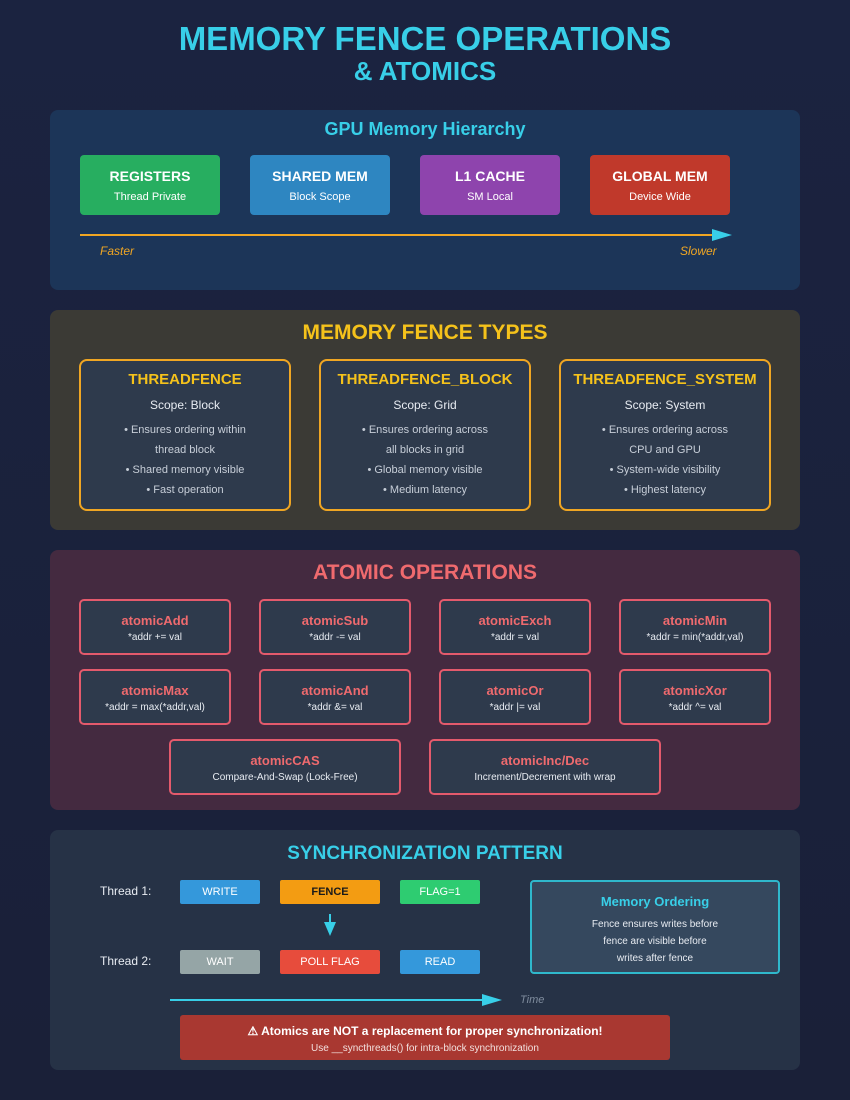 This screenshot has width=850, height=1100. What do you see at coordinates (185, 379) in the screenshot?
I see `fence-name: THREADFENCE` at bounding box center [185, 379].